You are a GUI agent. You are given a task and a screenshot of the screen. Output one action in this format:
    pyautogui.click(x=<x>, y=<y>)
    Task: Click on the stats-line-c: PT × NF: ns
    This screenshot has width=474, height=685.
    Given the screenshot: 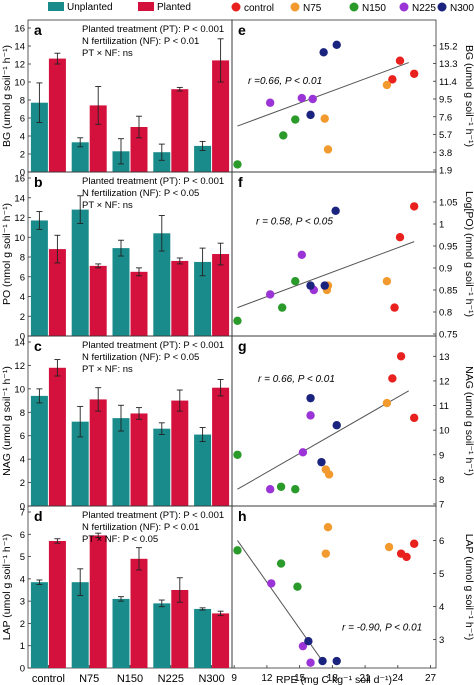 What is the action you would take?
    pyautogui.click(x=107, y=369)
    